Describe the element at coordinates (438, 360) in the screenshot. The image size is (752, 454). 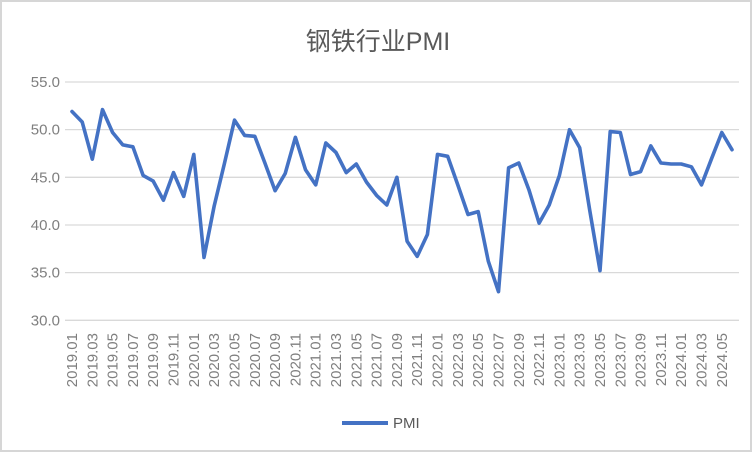
I see `x-tick-label: 2022.01` at that location.